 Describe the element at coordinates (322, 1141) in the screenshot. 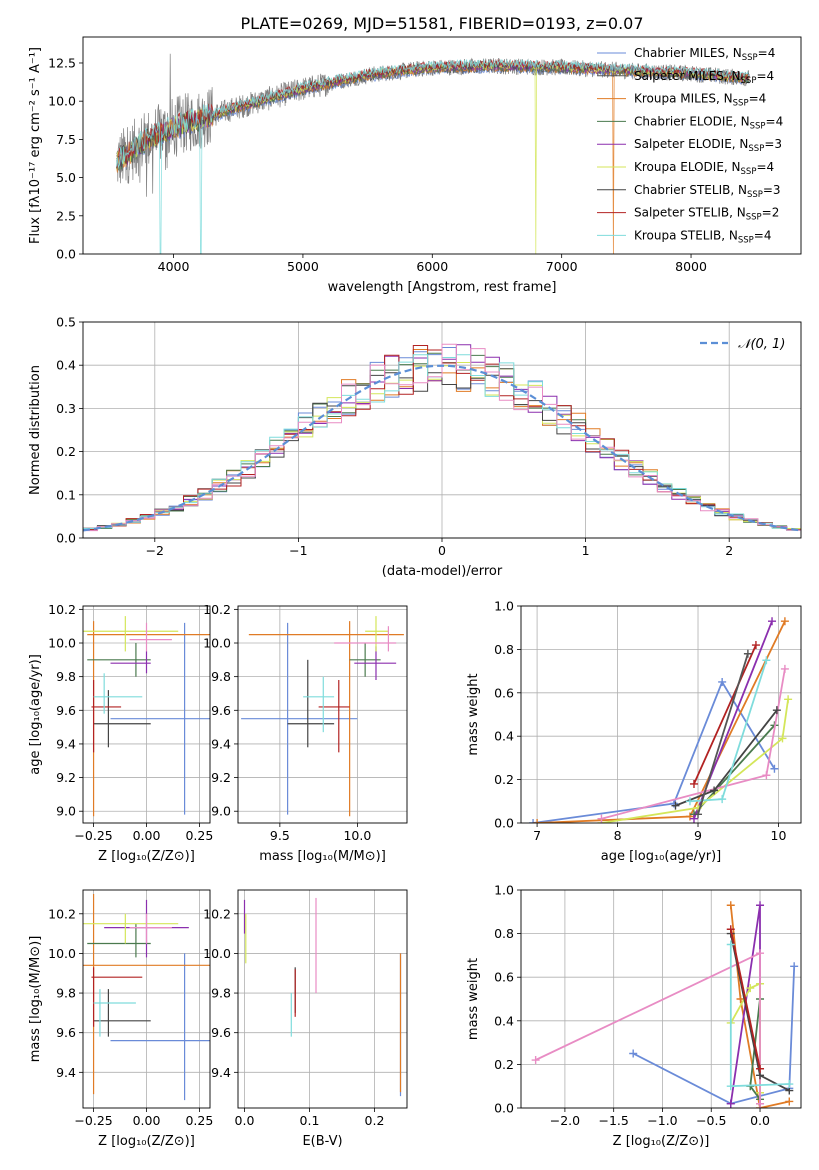

I see `x-axis-label: E(B-V)` at that location.